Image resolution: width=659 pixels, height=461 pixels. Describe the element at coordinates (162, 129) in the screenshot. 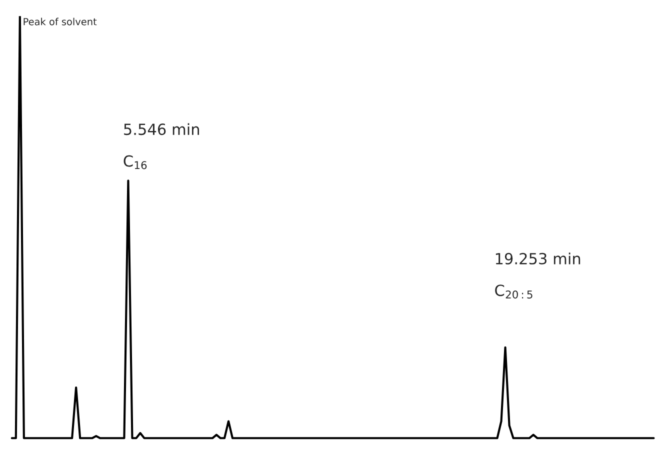

I see `annotation: 5.546 min` at that location.